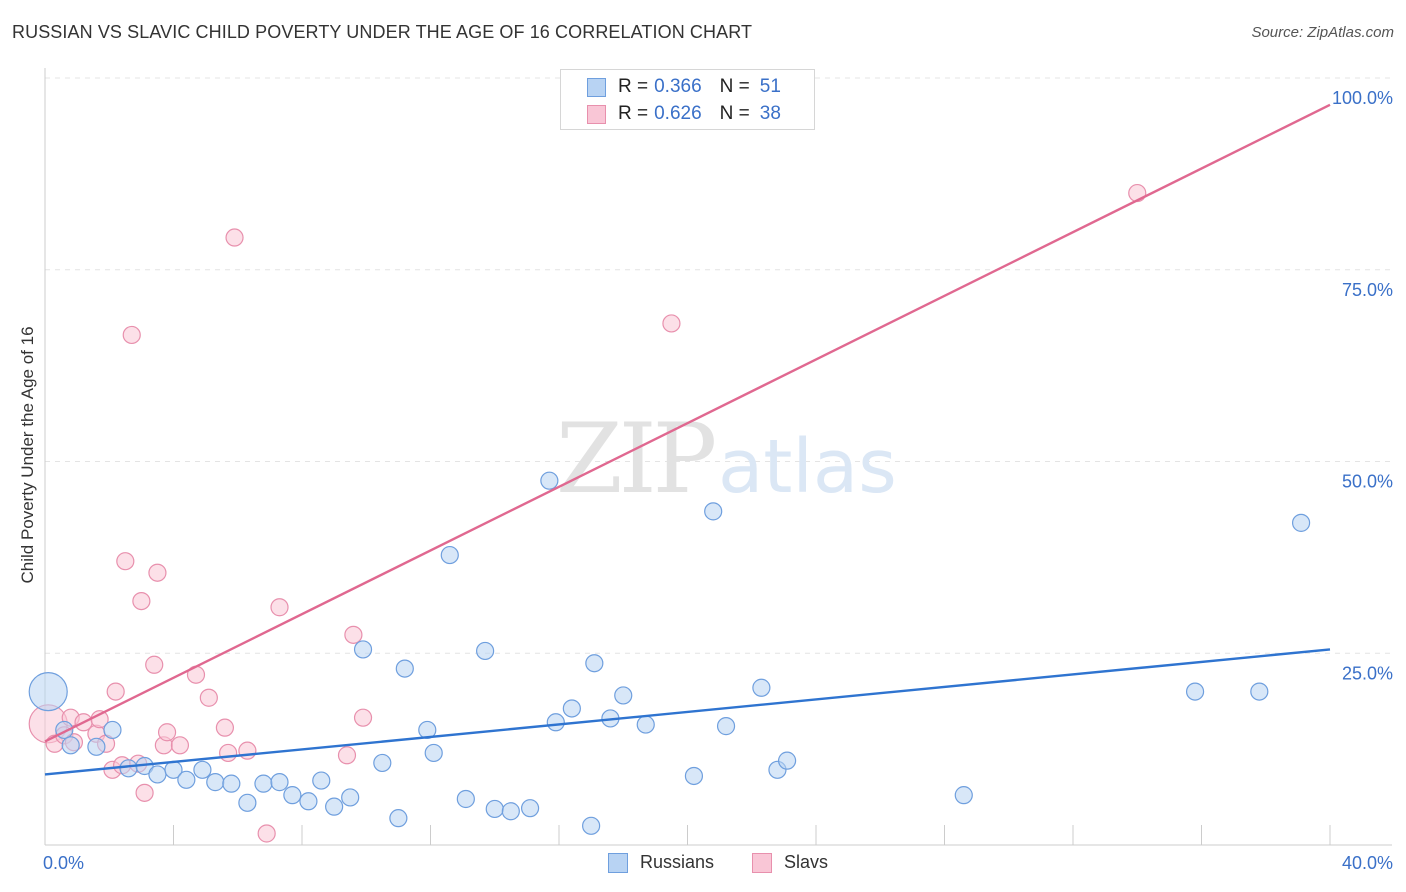 The width and height of the screenshot is (1406, 892). Describe the element at coordinates (596, 114) in the screenshot. I see `slavs-swatch-icon` at that location.